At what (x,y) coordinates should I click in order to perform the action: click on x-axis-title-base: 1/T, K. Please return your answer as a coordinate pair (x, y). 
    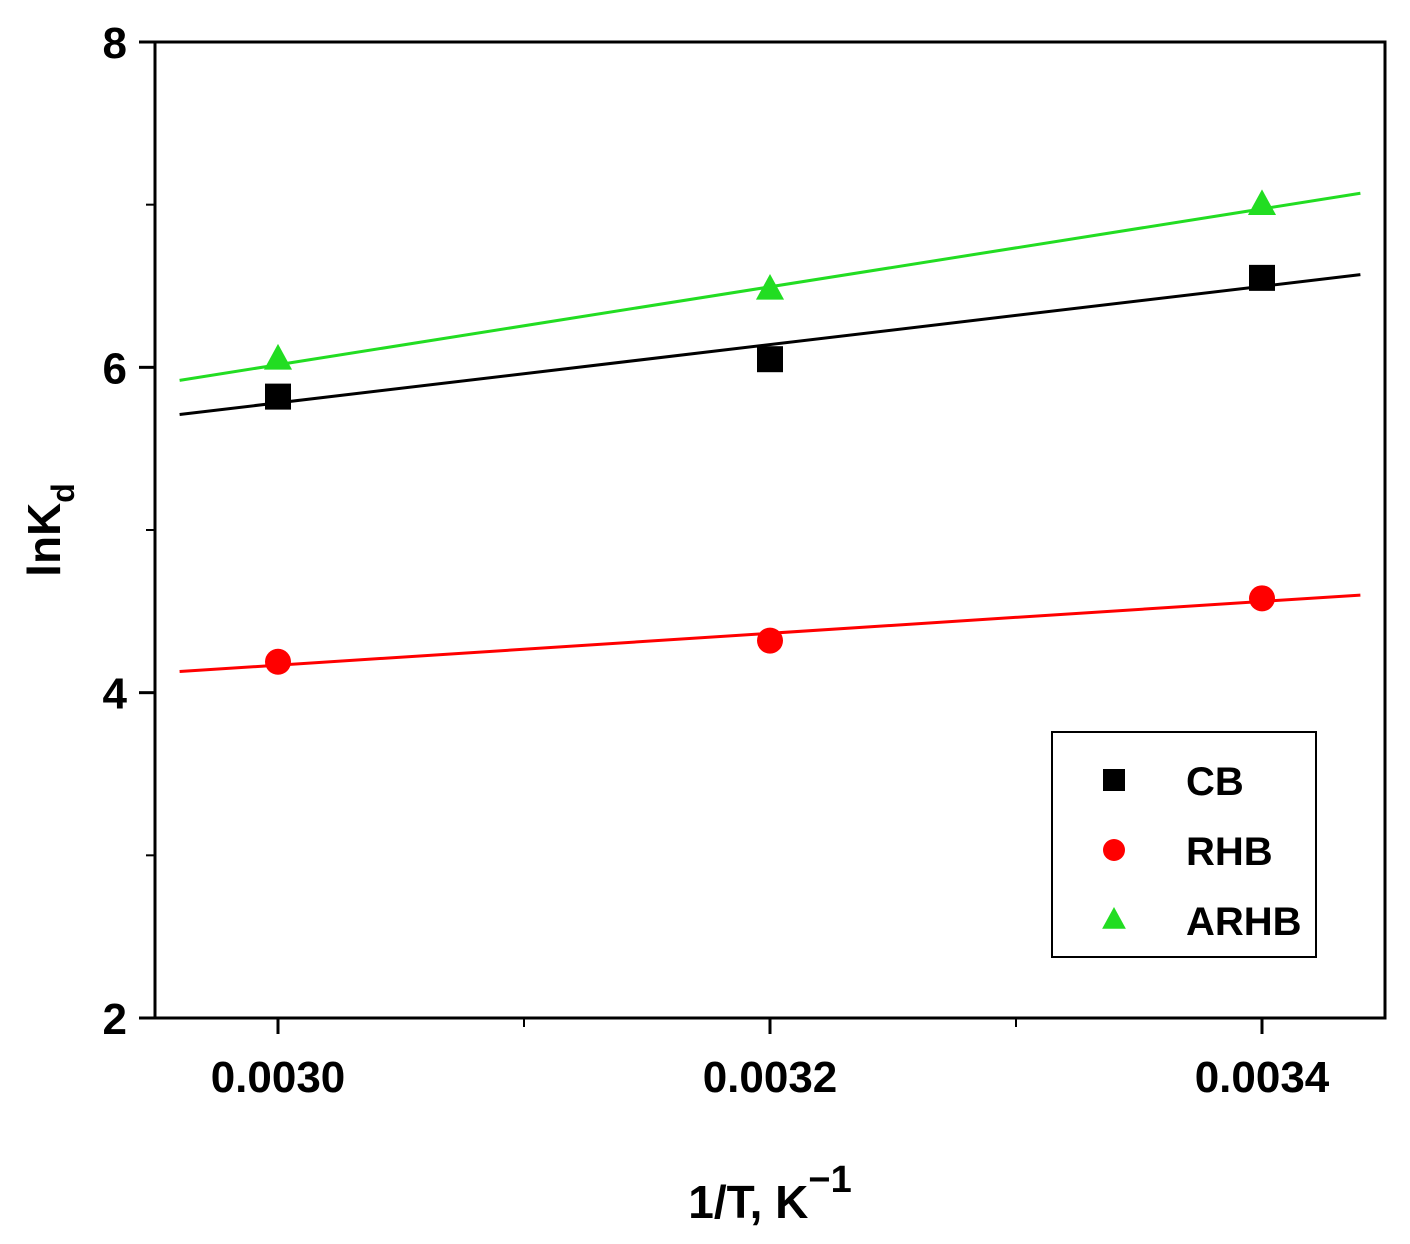
    Looking at the image, I should click on (748, 1202).